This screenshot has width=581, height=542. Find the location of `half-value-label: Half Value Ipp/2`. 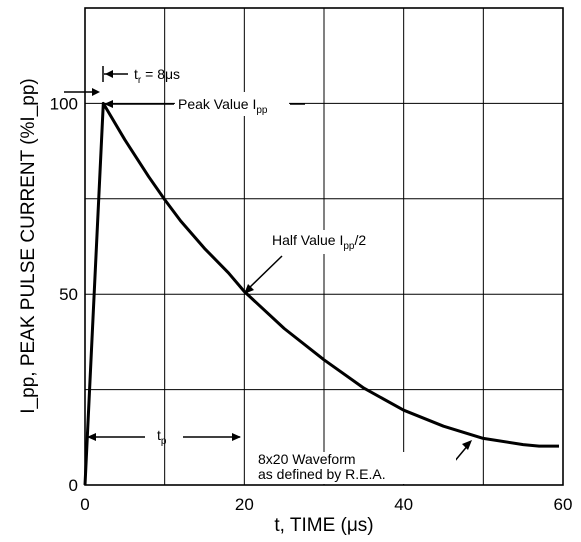

half-value-label: Half Value Ipp/2 is located at coordinates (319, 242).